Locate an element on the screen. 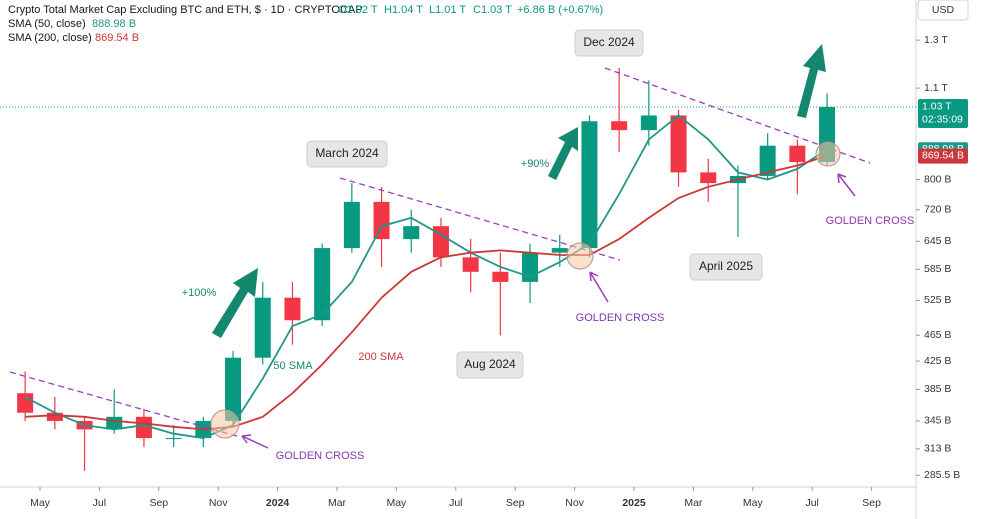  annotation: March 2024 is located at coordinates (347, 153).